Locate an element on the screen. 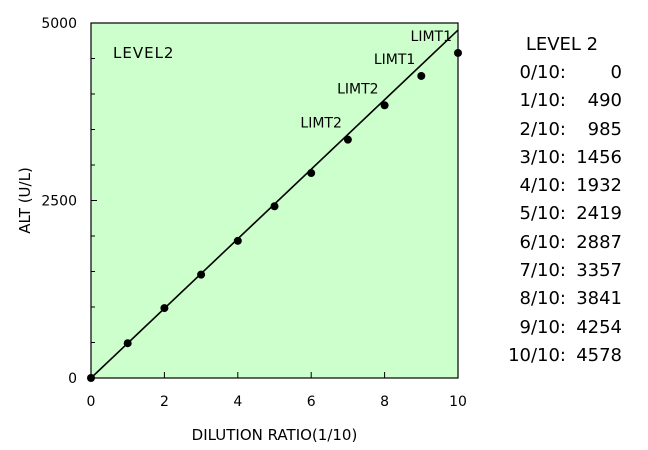  table-row: 7/10: 3357 is located at coordinates (558, 271).